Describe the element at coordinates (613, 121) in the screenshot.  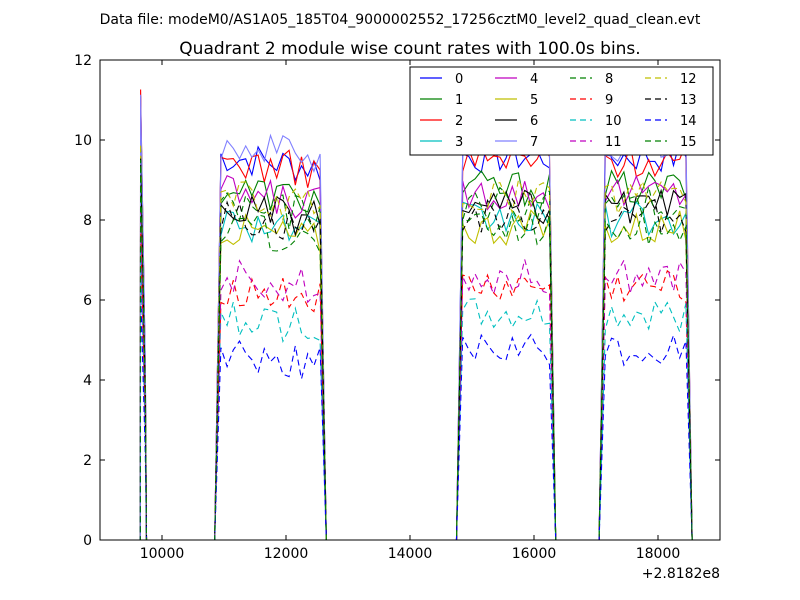
I see `legend-label-10: 10` at that location.